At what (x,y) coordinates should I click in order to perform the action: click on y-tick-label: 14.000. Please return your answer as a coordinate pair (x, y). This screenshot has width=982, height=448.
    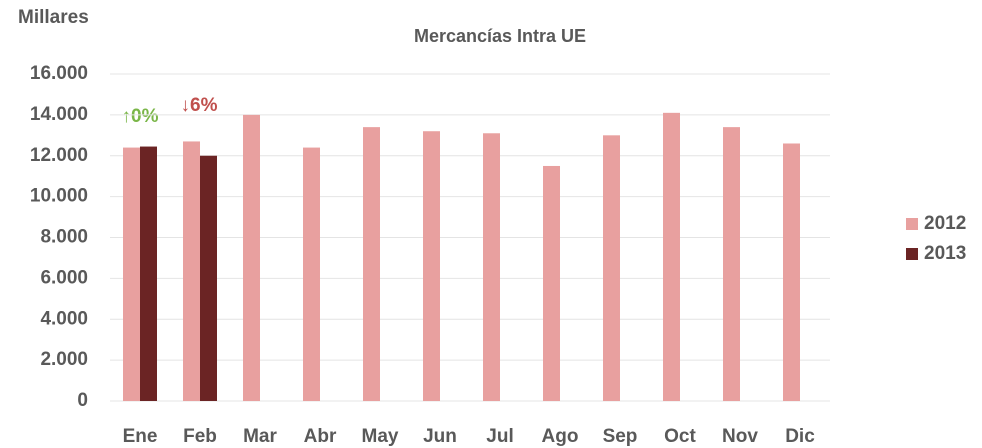
    Looking at the image, I should click on (59, 114).